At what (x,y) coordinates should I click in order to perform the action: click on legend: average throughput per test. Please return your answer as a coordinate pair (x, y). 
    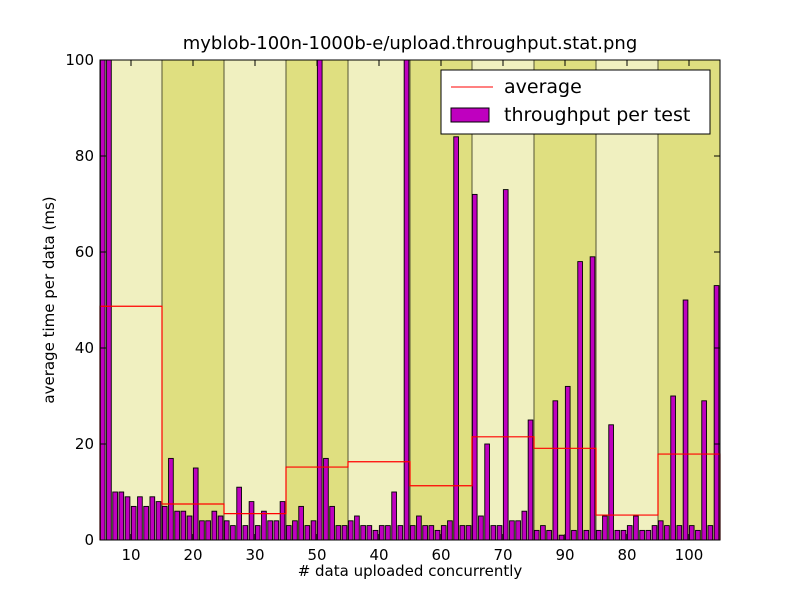
    Looking at the image, I should click on (575, 102).